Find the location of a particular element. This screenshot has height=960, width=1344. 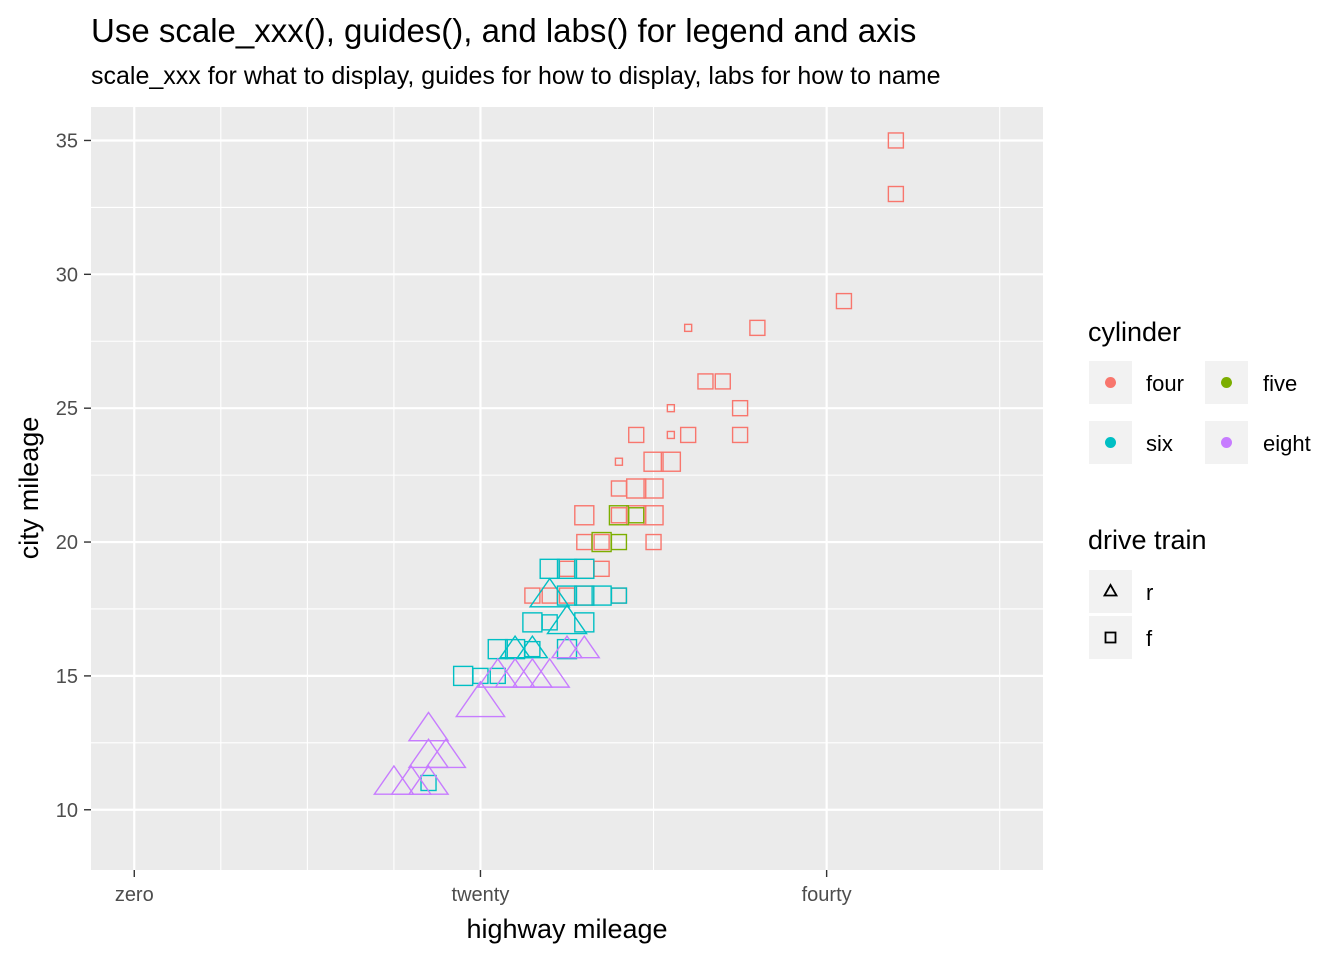

legend-label-six: six is located at coordinates (1159, 443).